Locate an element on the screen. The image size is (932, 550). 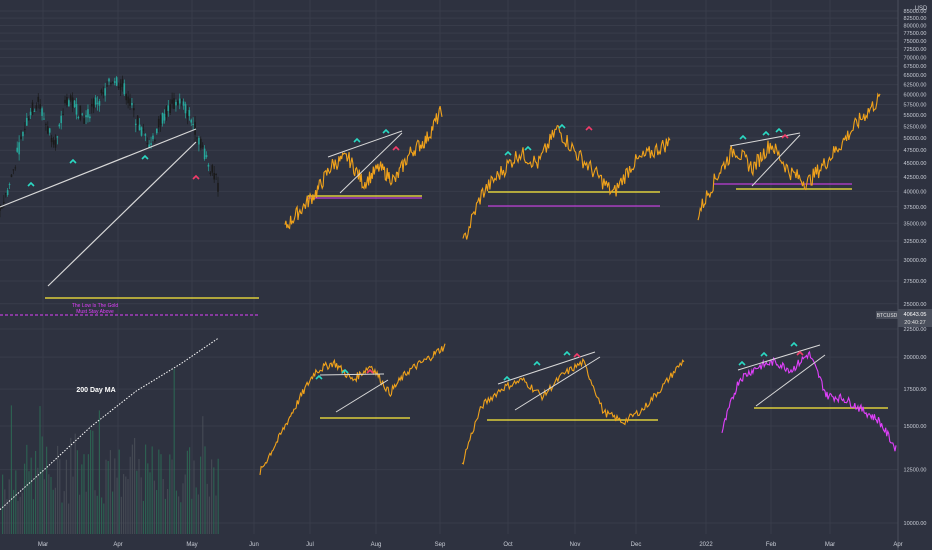
symbol-tag: BTCUSD is located at coordinates (887, 315).